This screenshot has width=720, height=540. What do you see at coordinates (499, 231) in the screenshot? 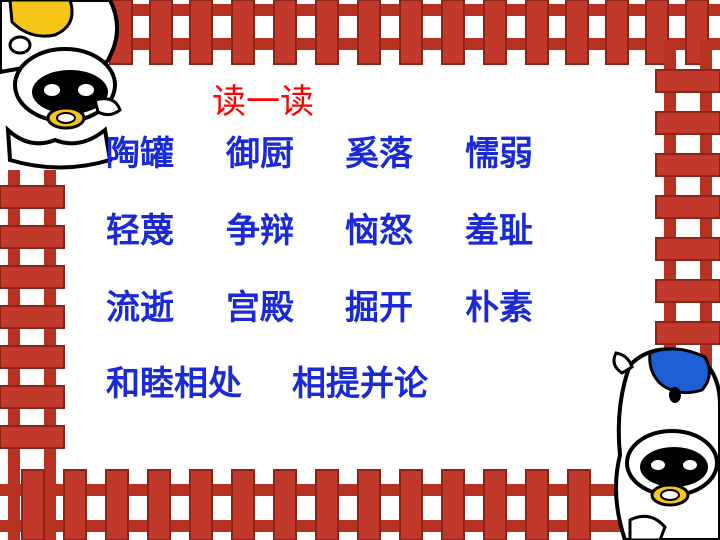
I see `word-r2-c4: 羞耻` at bounding box center [499, 231].